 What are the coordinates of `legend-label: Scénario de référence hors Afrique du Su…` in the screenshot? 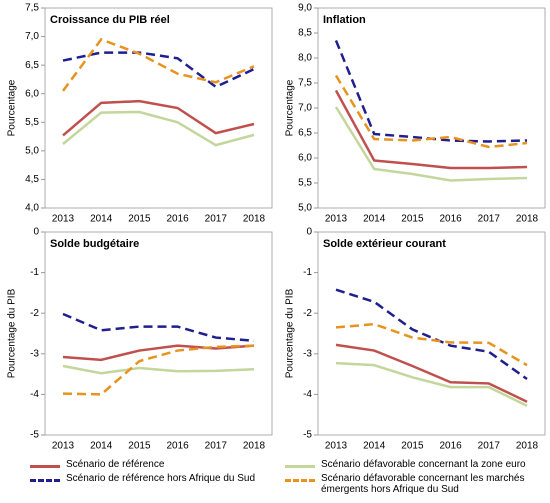 It's located at (161, 478).